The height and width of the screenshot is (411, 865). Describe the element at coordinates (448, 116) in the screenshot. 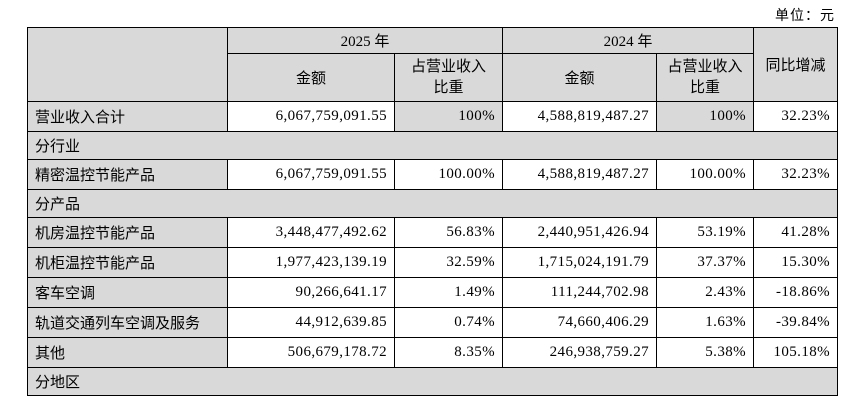

I see `share-cell-2025: 100%` at that location.